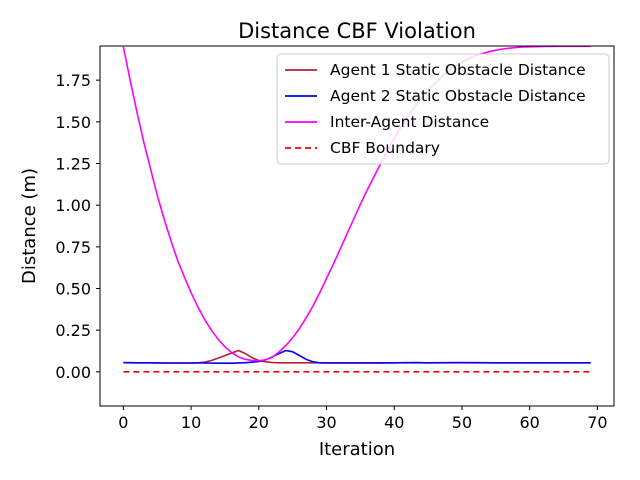  What do you see at coordinates (385, 148) in the screenshot?
I see `legend-label: CBF Boundary` at bounding box center [385, 148].